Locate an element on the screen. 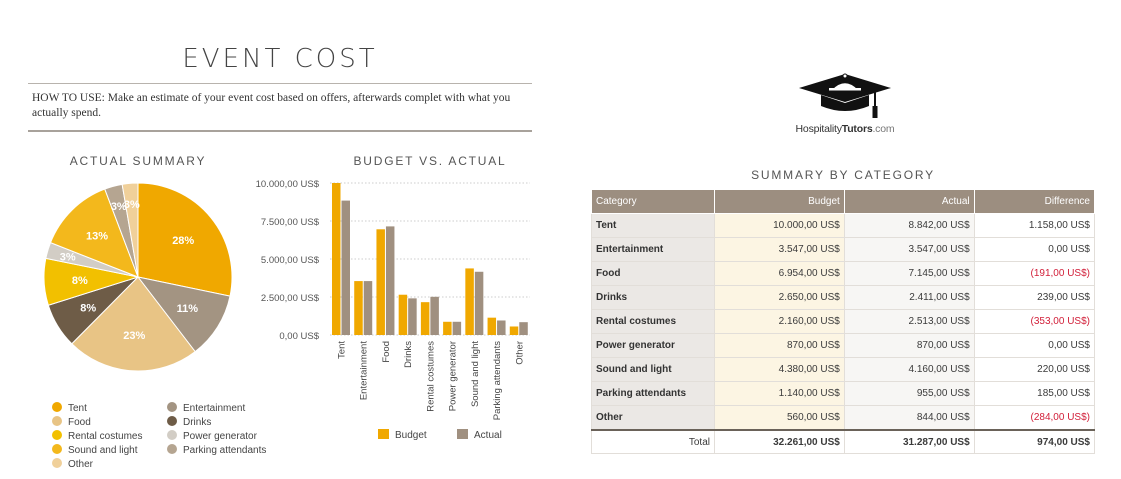  legend-label: Power generator is located at coordinates (220, 436).